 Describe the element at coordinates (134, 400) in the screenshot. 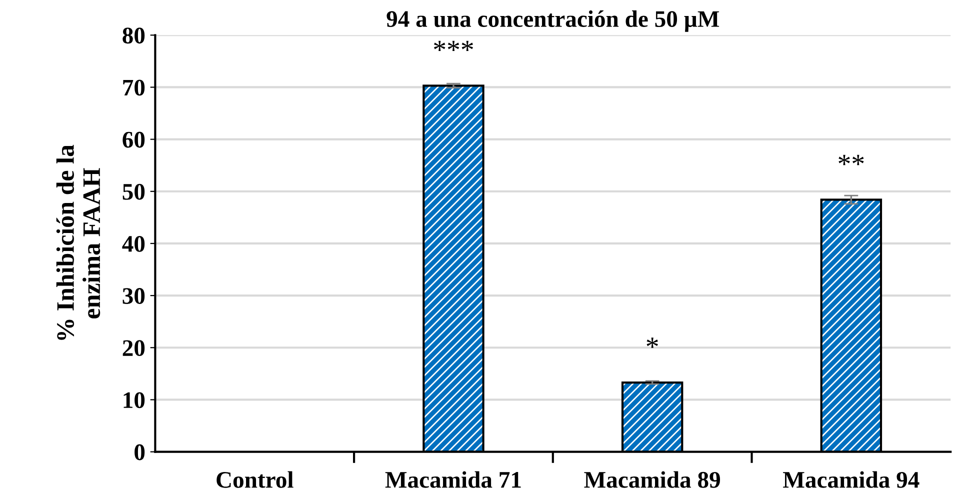

I see `y-tick-label: 10` at that location.